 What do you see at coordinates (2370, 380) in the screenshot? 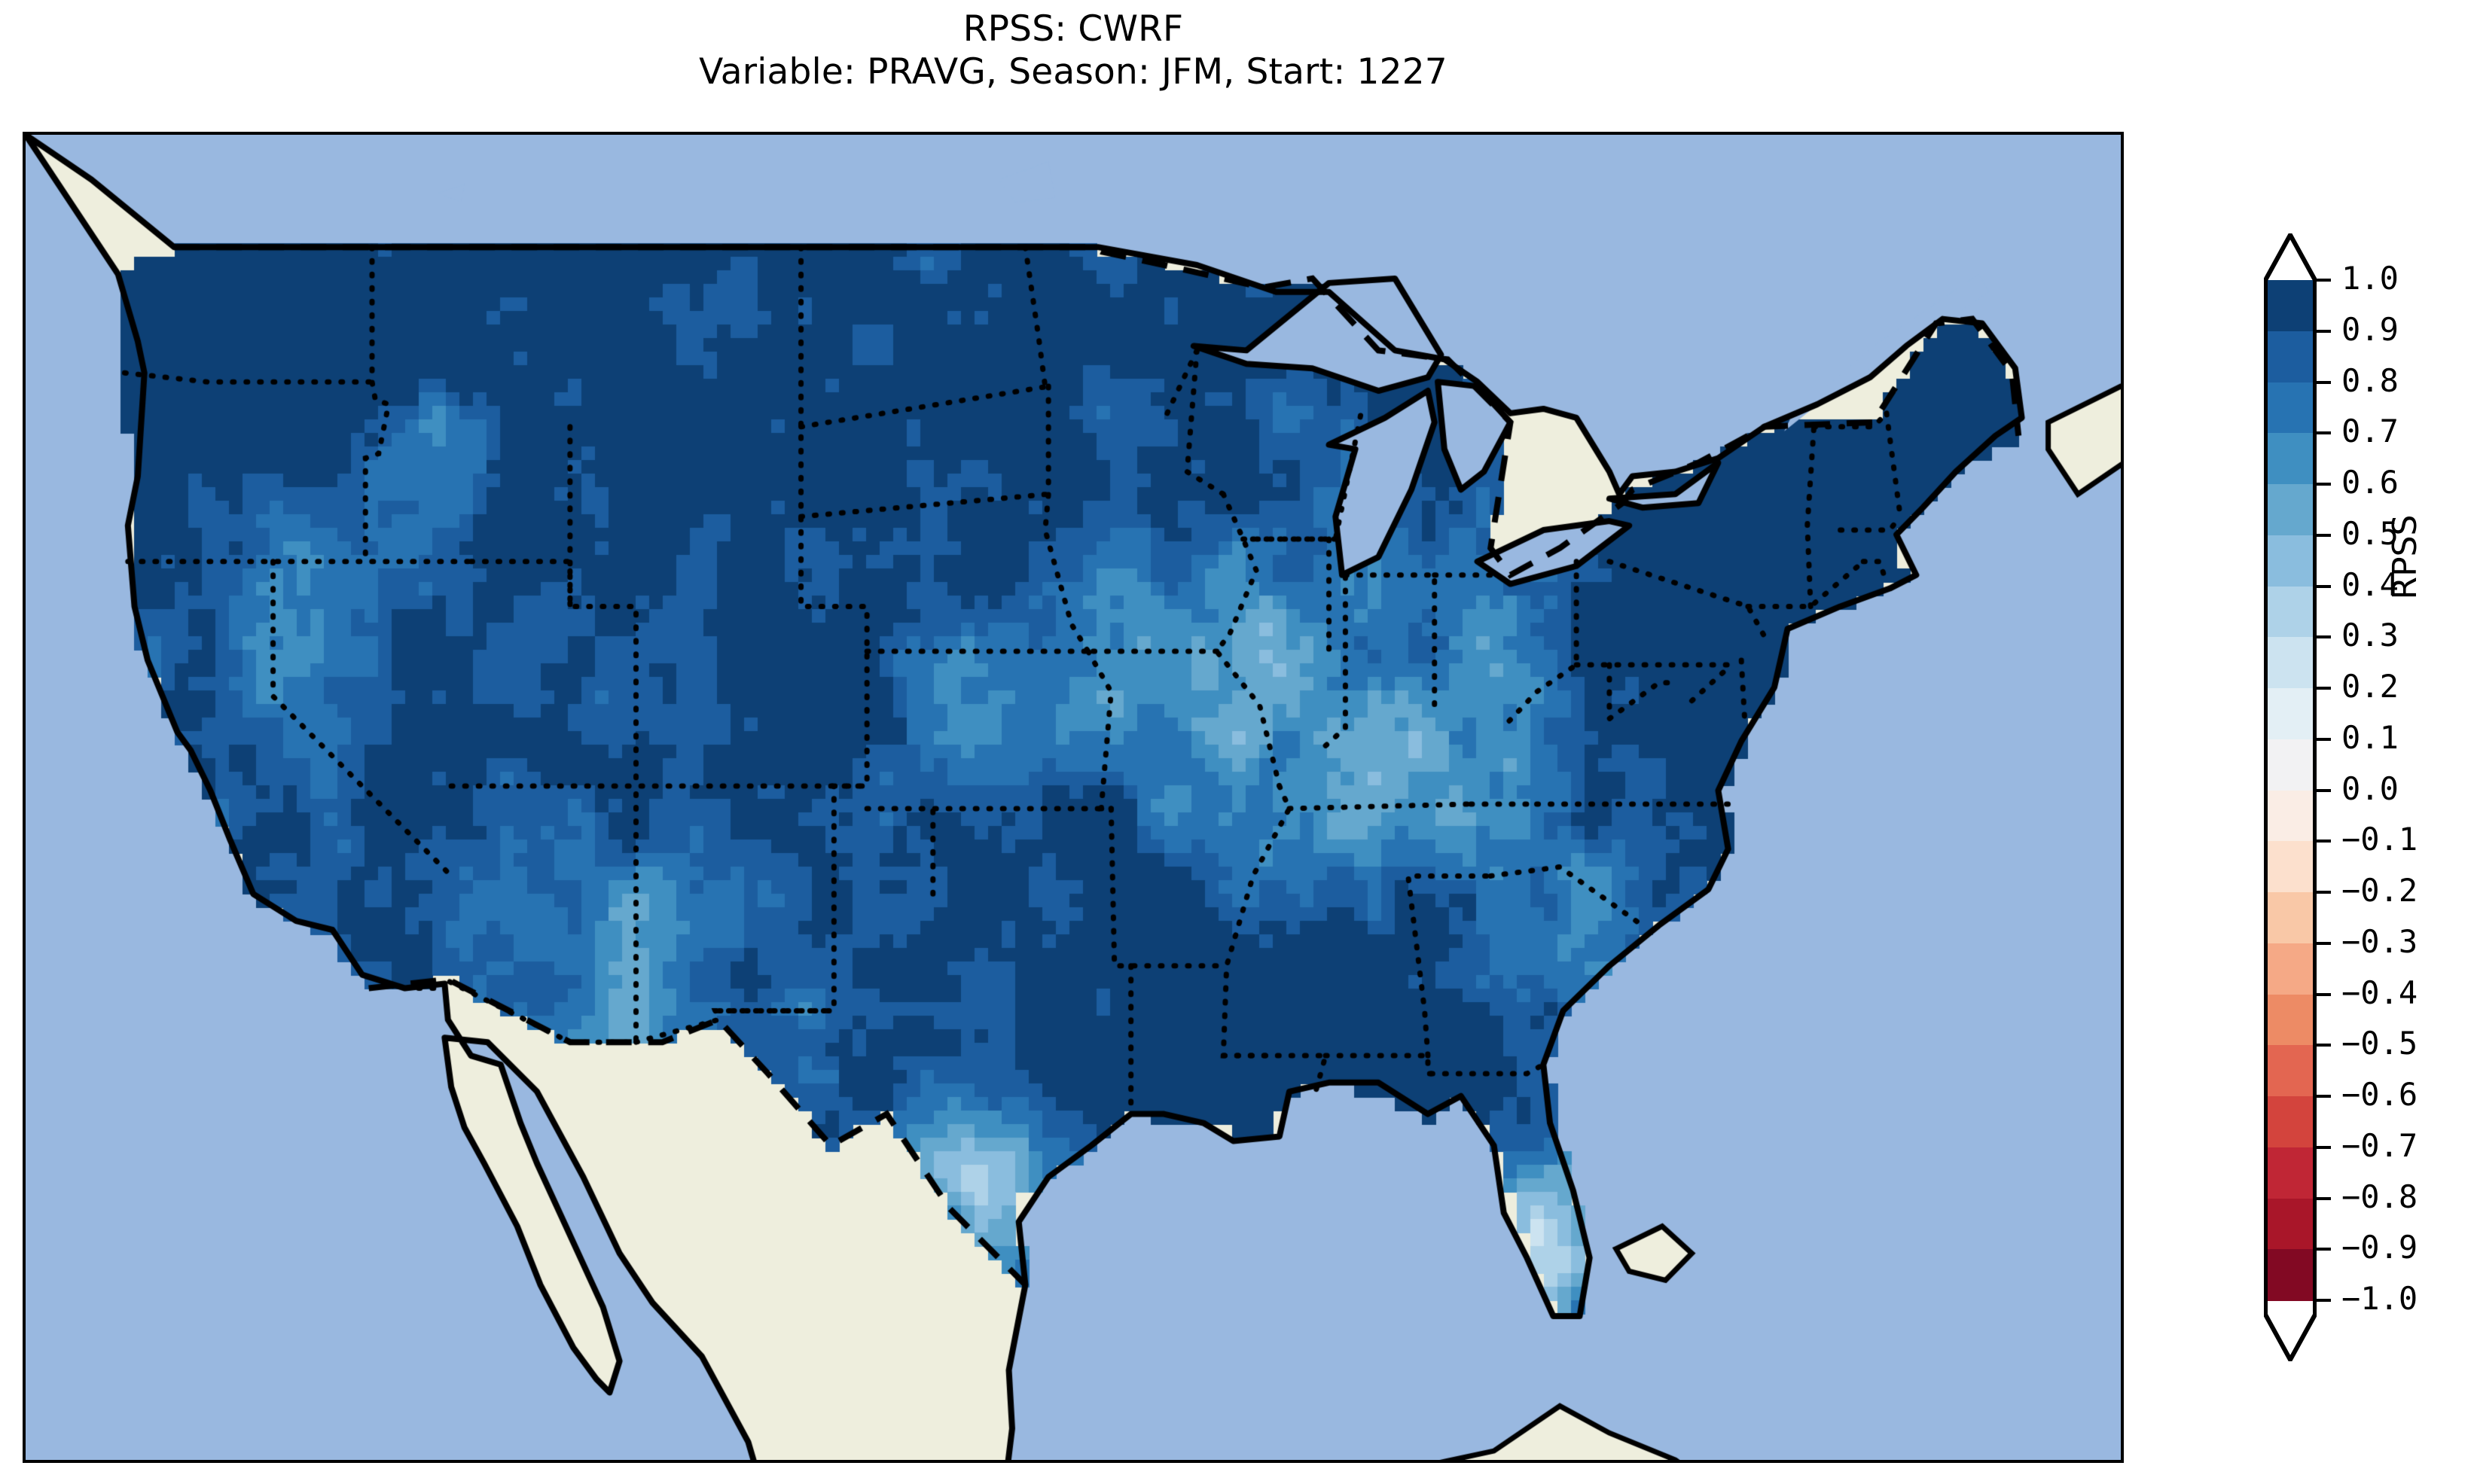
I see `colorbar-tick-label: 0.8` at bounding box center [2370, 380].